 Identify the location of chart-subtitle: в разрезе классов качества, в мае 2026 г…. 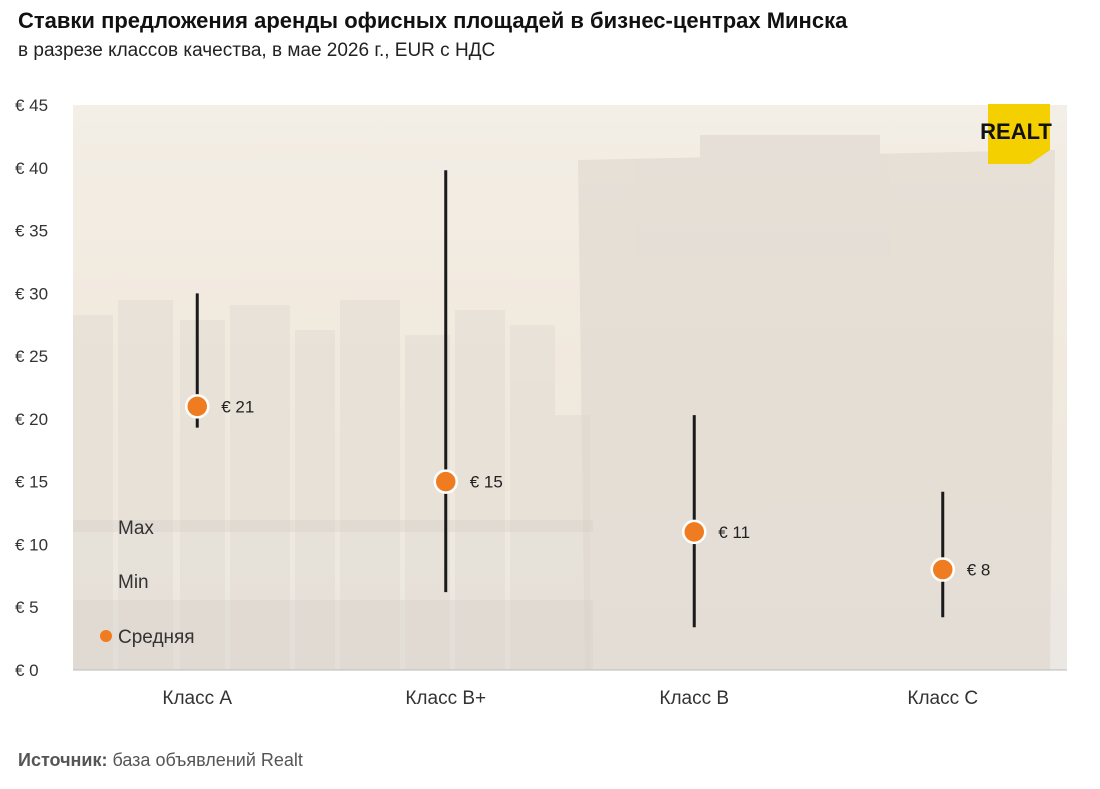
(257, 50).